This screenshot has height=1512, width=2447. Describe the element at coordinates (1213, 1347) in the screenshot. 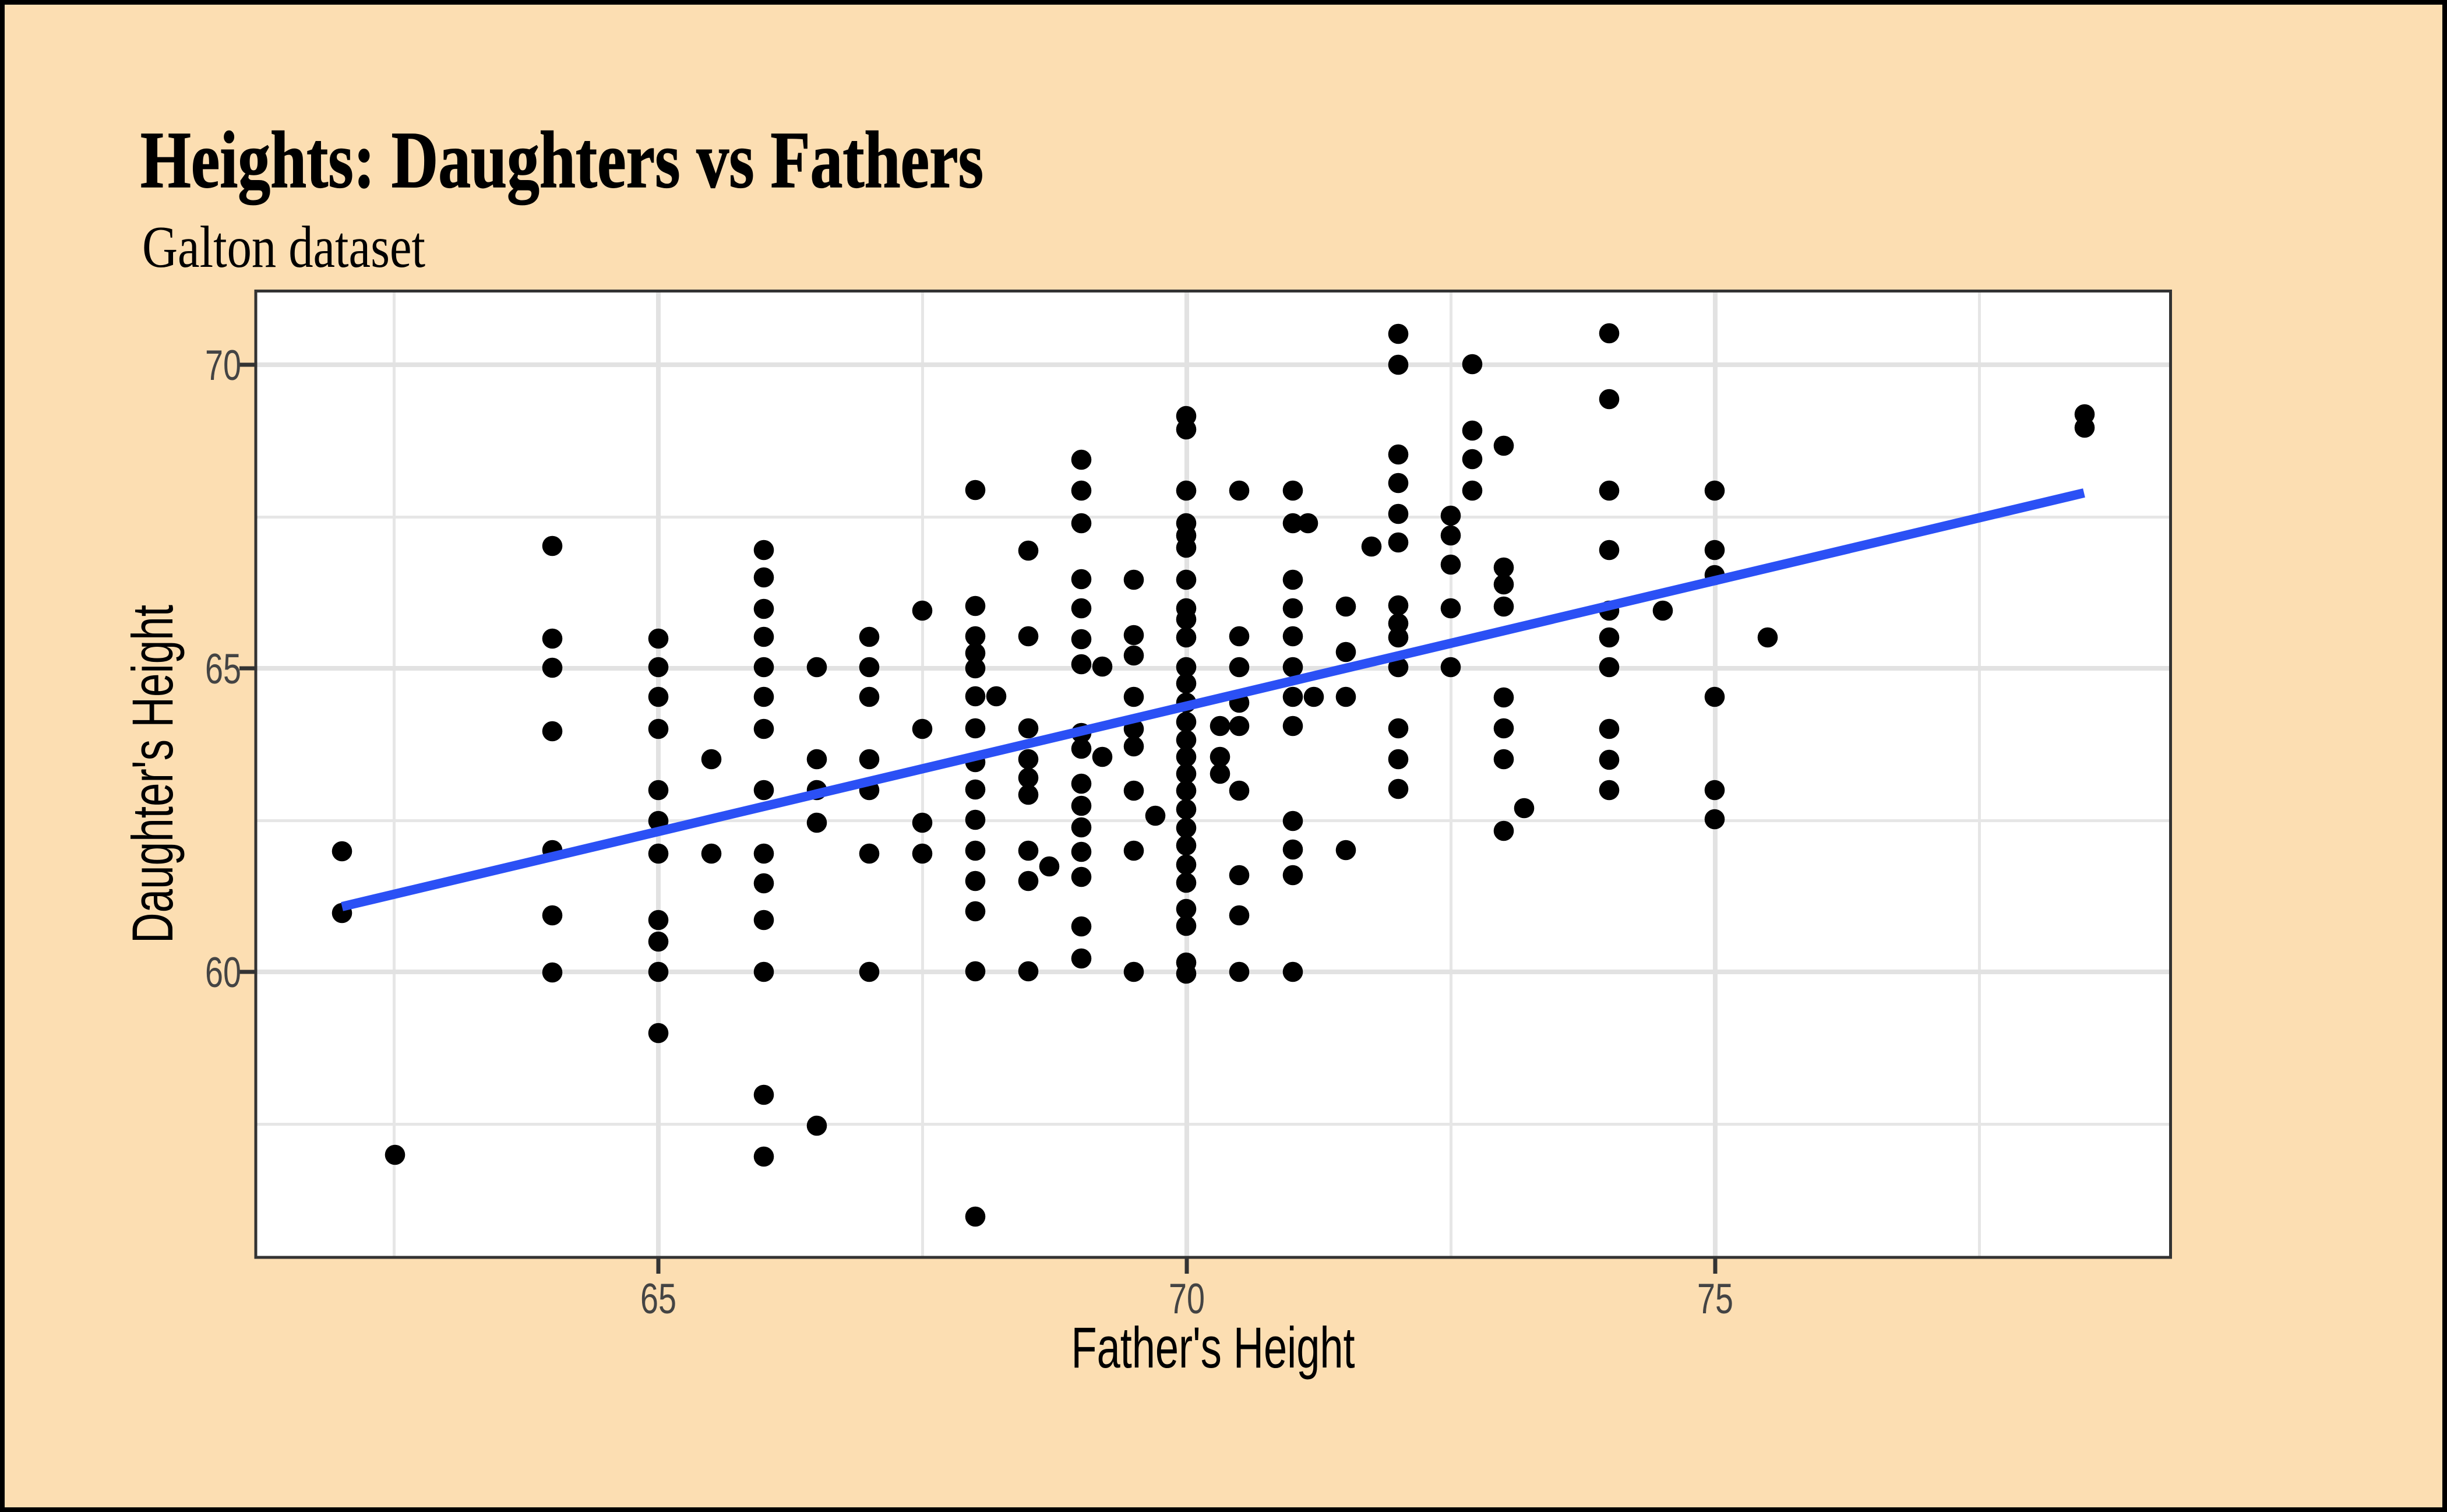

I see `svg-text: Father's Height` at that location.